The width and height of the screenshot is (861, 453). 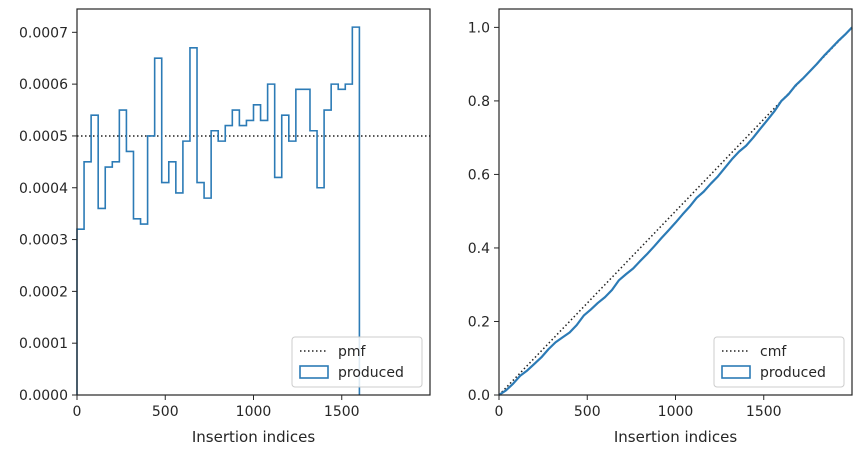 What do you see at coordinates (479, 175) in the screenshot?
I see `y-tick-label: 0.6` at bounding box center [479, 175].